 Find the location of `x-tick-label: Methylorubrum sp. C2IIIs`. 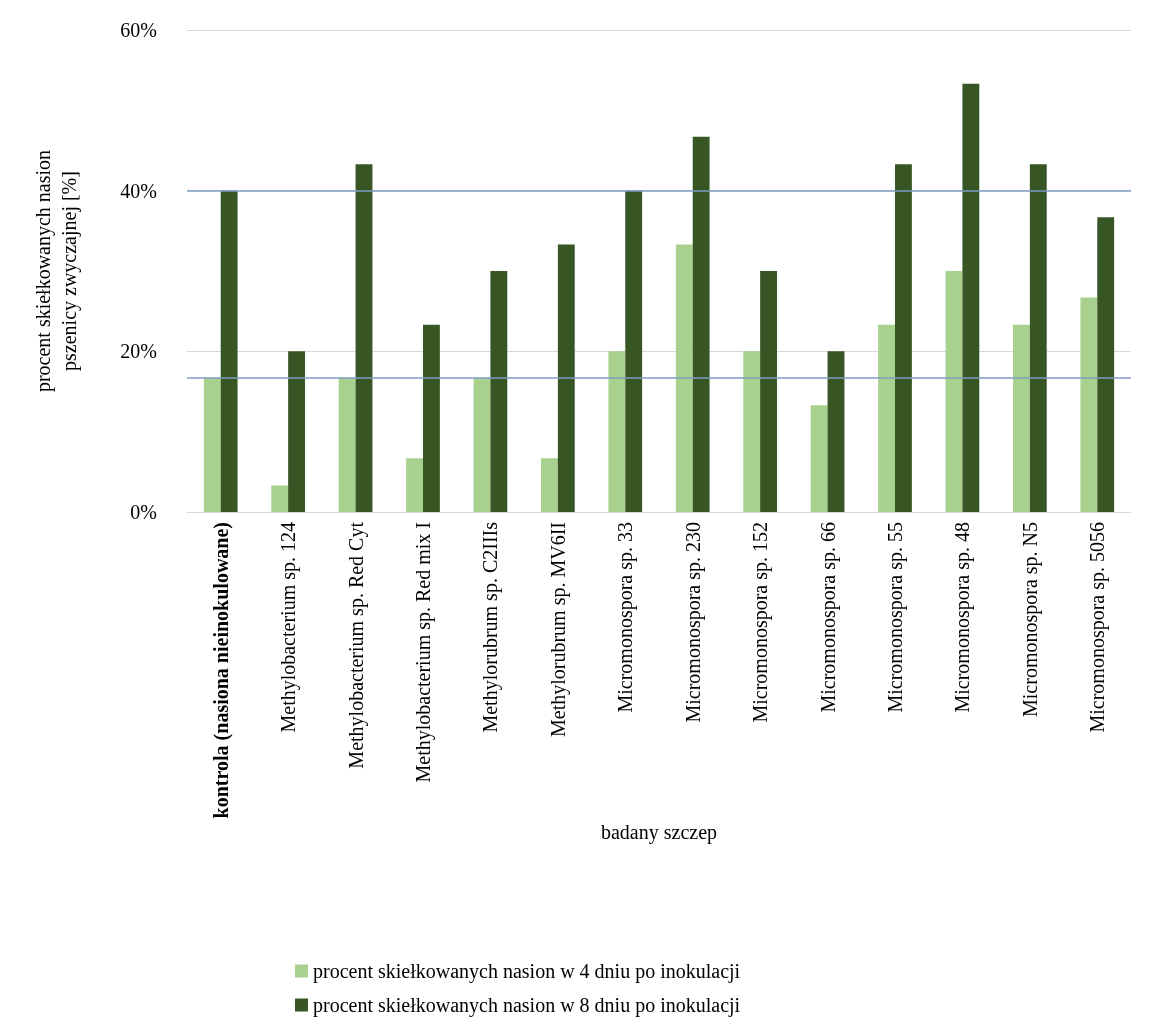

x-tick-label: Methylorubrum sp. C2IIIs is located at coordinates (491, 627).